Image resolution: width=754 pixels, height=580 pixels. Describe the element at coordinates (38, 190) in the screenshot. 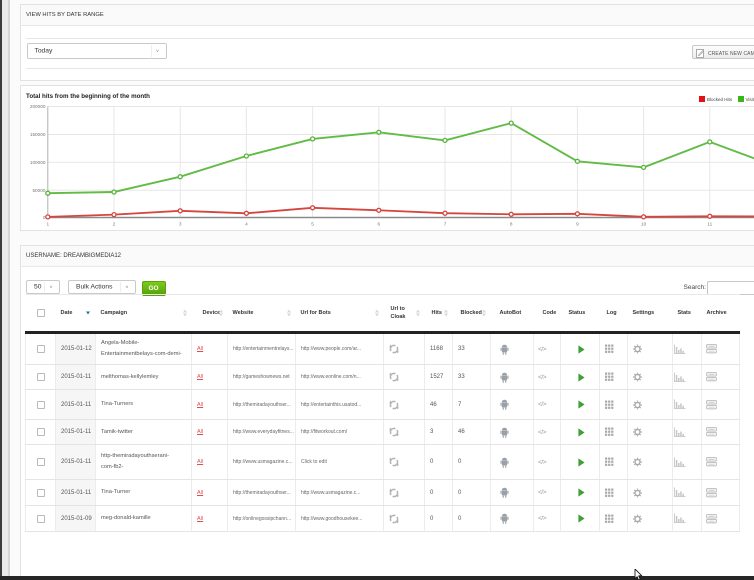

I see `svg-text: 50000` at that location.